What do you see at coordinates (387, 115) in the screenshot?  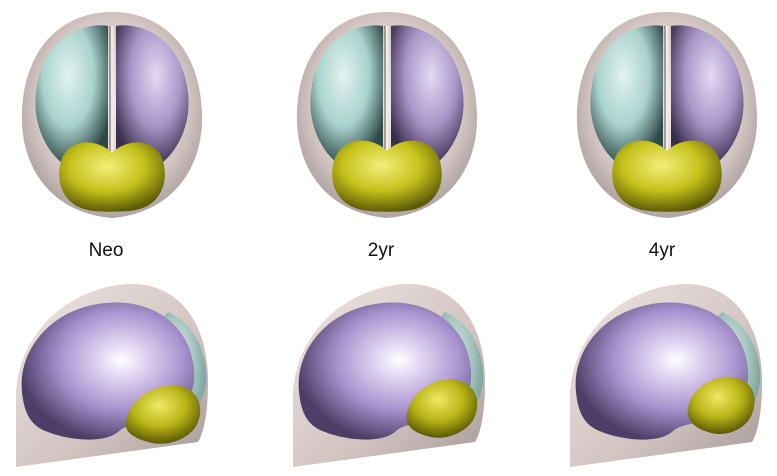 I see `top-view-2yr` at bounding box center [387, 115].